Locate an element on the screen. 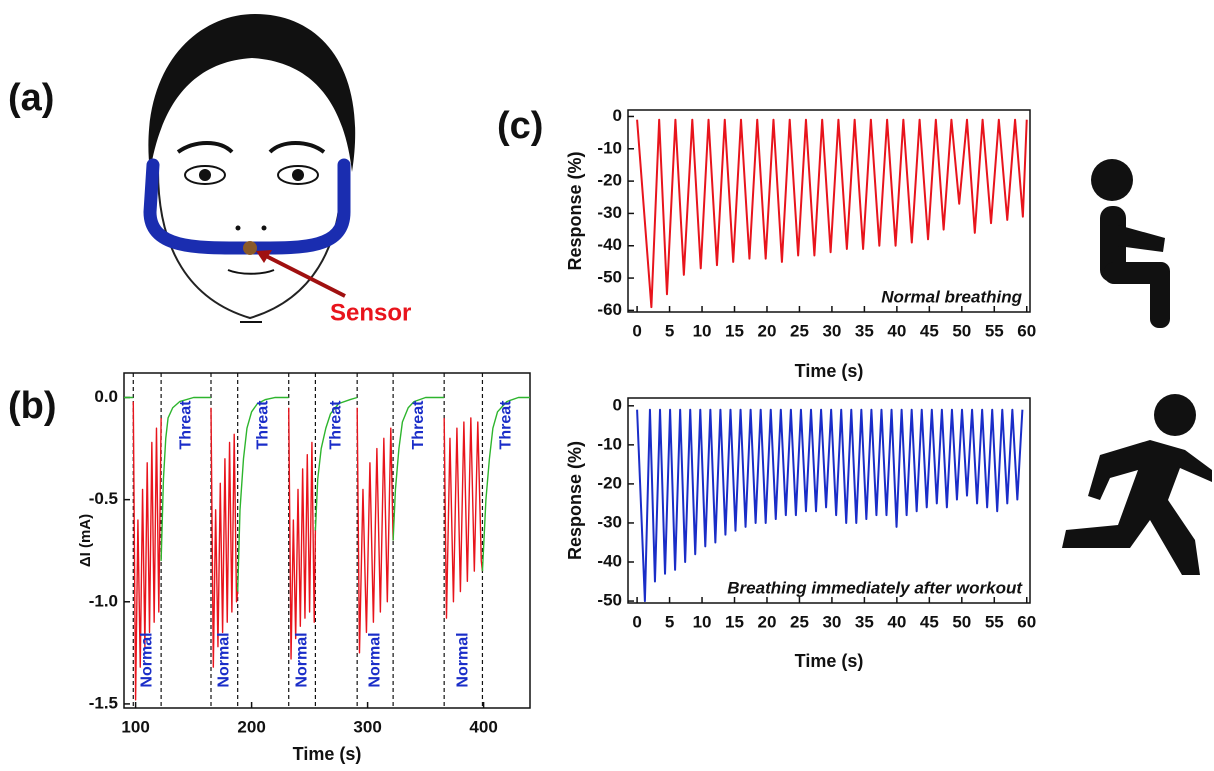 This screenshot has width=1214, height=771. y-tick-label: -60 is located at coordinates (609, 309).